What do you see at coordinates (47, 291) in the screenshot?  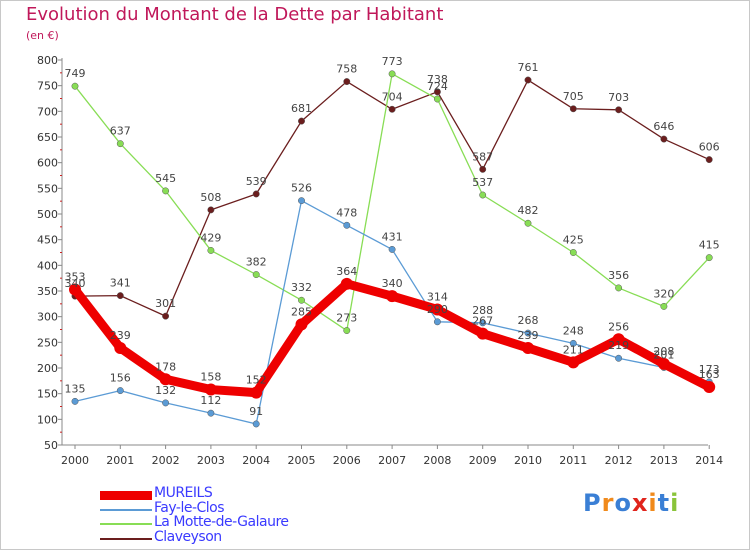 I see `y-tick-label: 350` at bounding box center [47, 291].